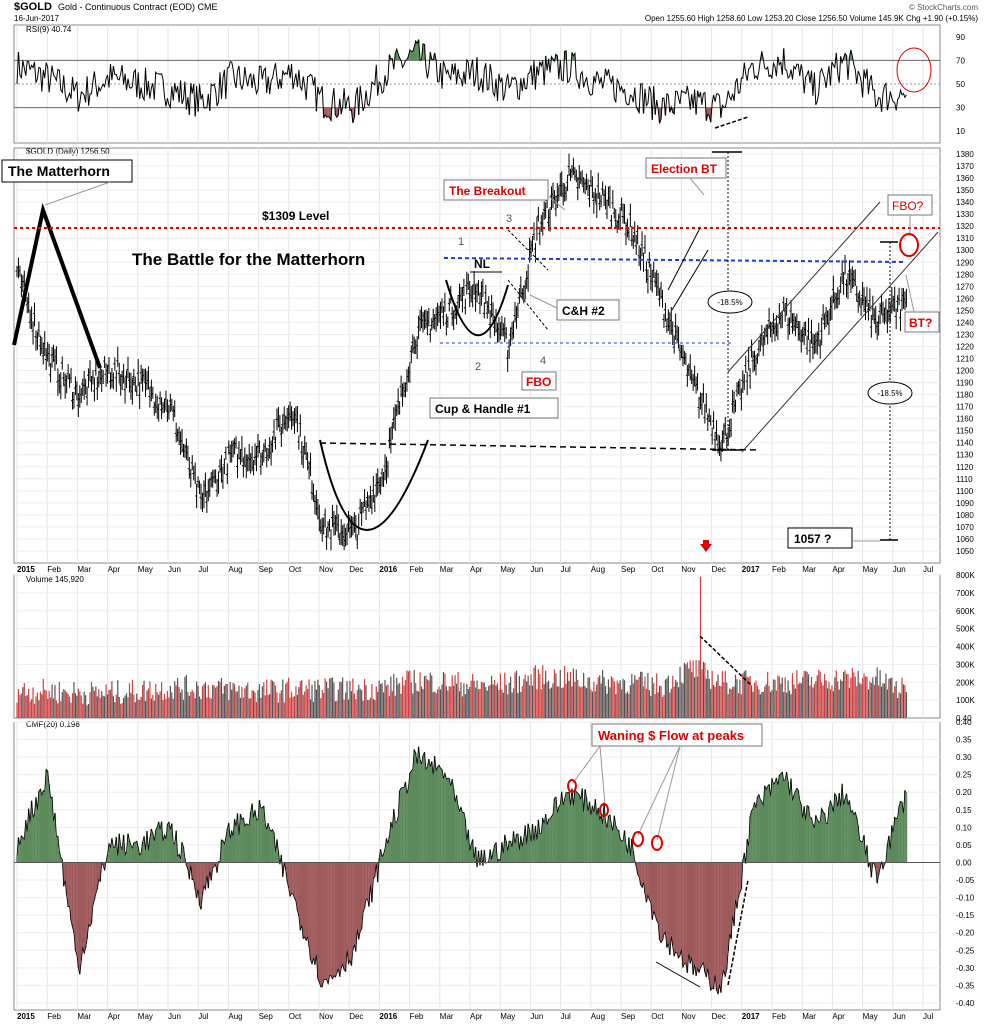 Image resolution: width=990 pixels, height=1024 pixels. I want to click on cmf-tick-label: -0.10, so click(965, 898).